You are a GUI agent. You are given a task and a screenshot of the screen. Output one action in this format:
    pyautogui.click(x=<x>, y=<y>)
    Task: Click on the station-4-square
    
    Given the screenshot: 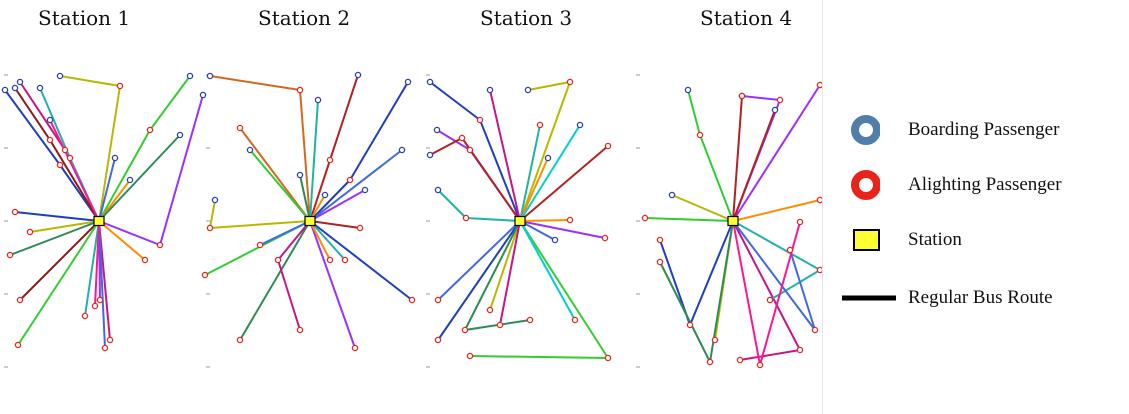 What is the action you would take?
    pyautogui.click(x=733, y=221)
    